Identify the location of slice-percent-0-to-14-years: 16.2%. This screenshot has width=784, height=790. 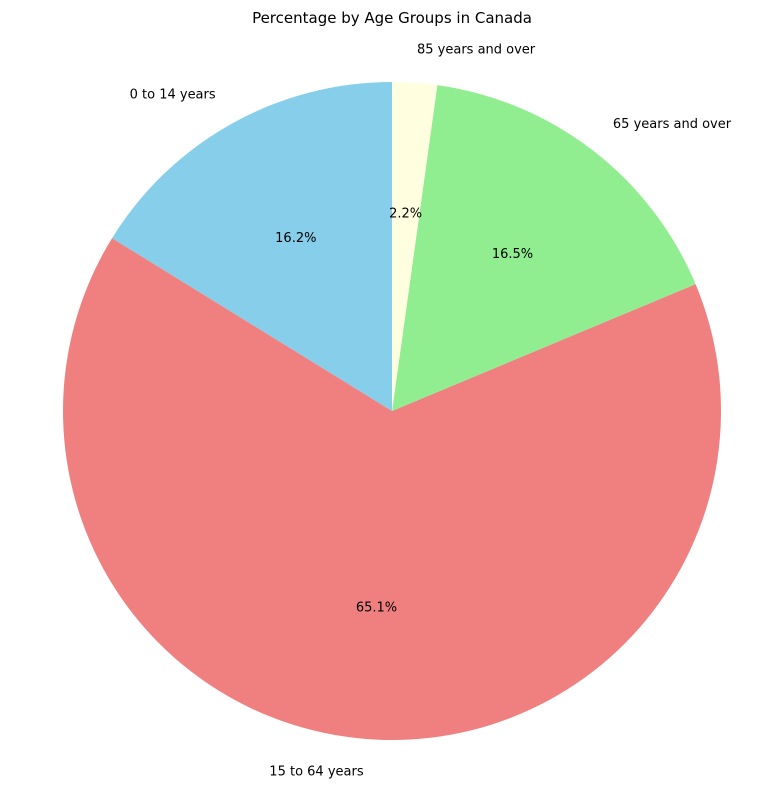
(295, 238).